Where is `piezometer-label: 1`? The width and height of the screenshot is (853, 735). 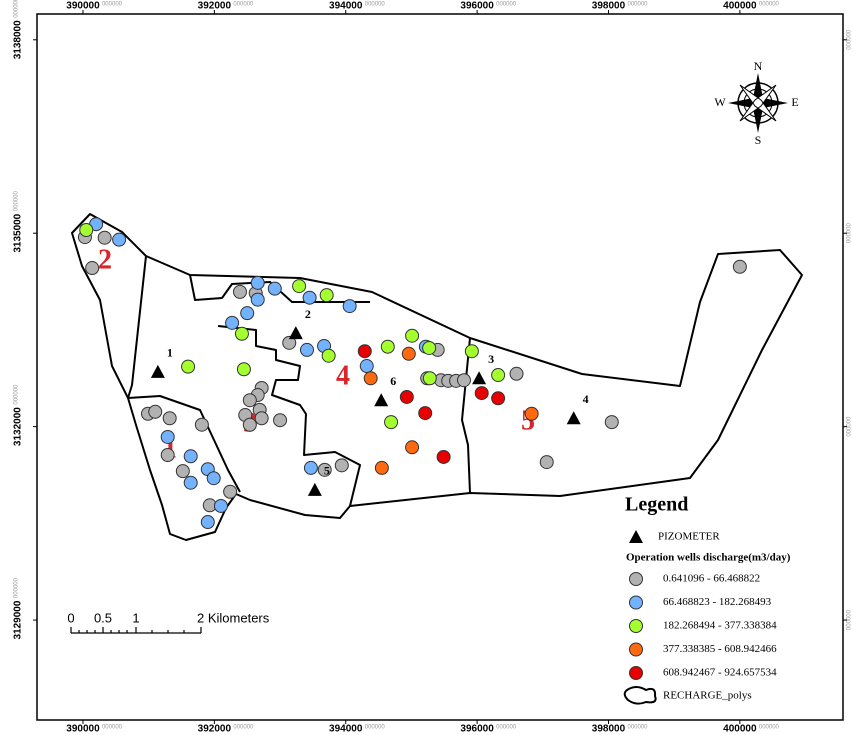
piezometer-label: 1 is located at coordinates (170, 353).